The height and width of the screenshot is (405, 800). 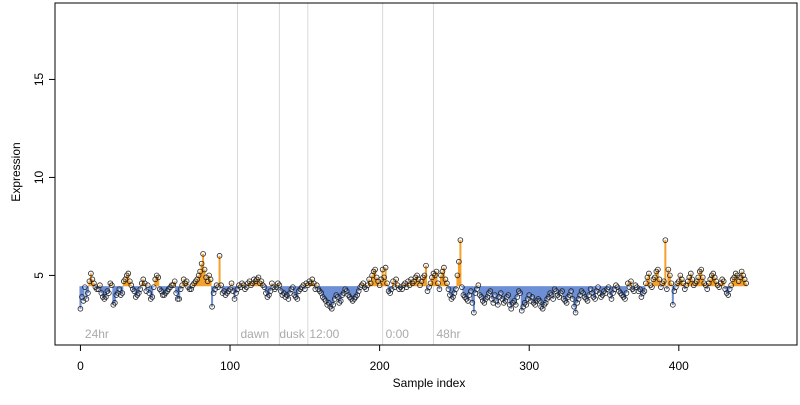 What do you see at coordinates (39, 79) in the screenshot?
I see `y-tick-label: 15` at bounding box center [39, 79].